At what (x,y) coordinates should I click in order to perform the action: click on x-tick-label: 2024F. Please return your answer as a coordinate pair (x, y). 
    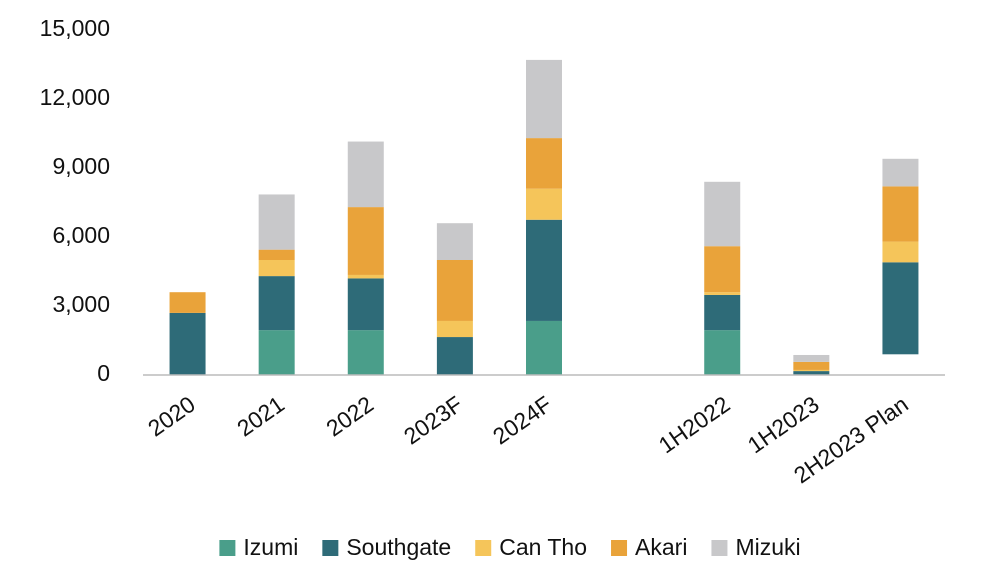
    Looking at the image, I should click on (522, 420).